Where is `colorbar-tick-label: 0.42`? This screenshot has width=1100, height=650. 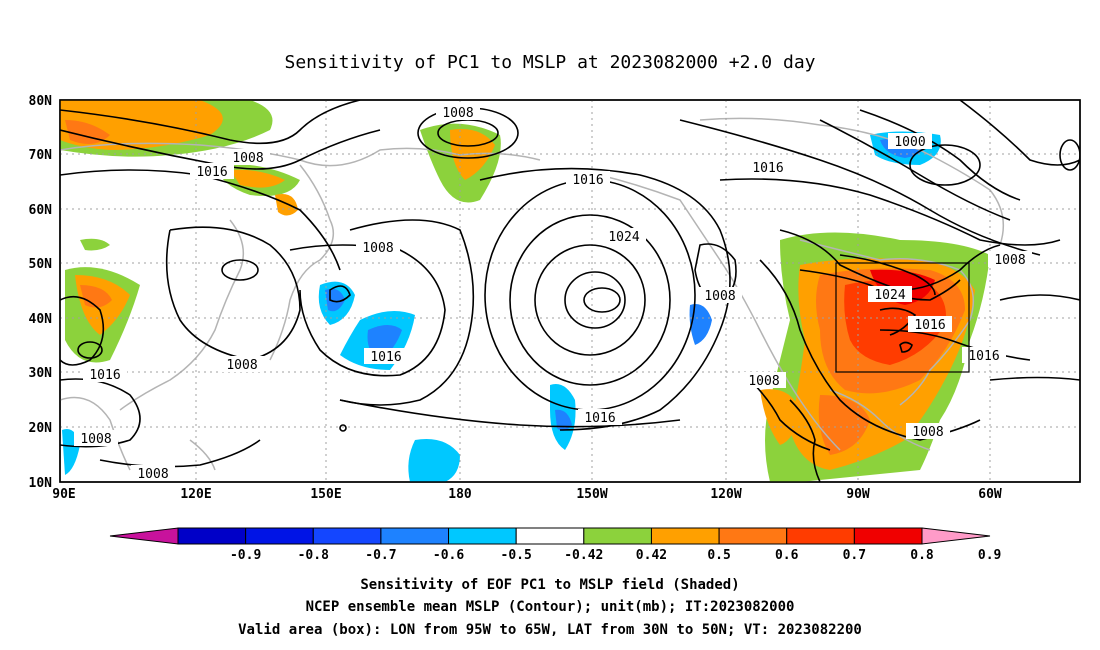
colorbar-tick-label: 0.42 is located at coordinates (651, 555).